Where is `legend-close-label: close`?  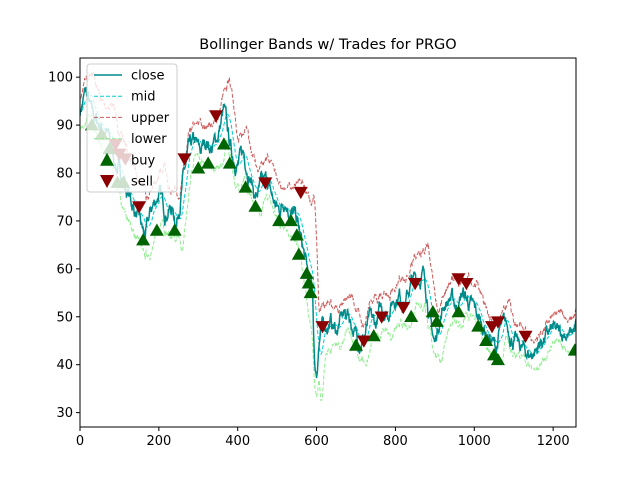 legend-close-label: close is located at coordinates (147, 76).